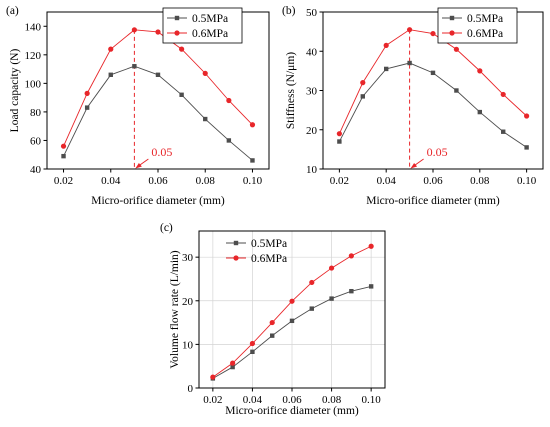  Describe the element at coordinates (36, 141) in the screenshot. I see `y-tick-label: 60` at that location.